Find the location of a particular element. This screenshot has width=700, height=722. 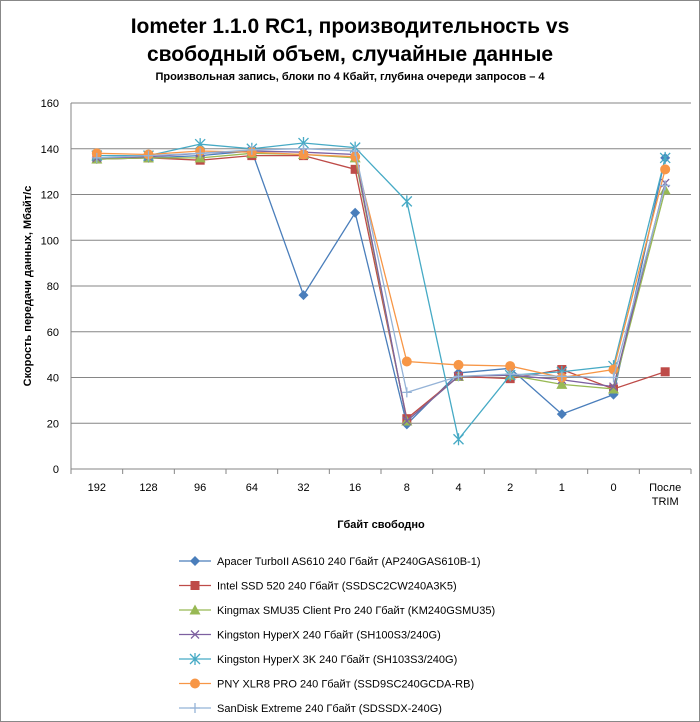

y-tick-label: 100 is located at coordinates (50, 241).